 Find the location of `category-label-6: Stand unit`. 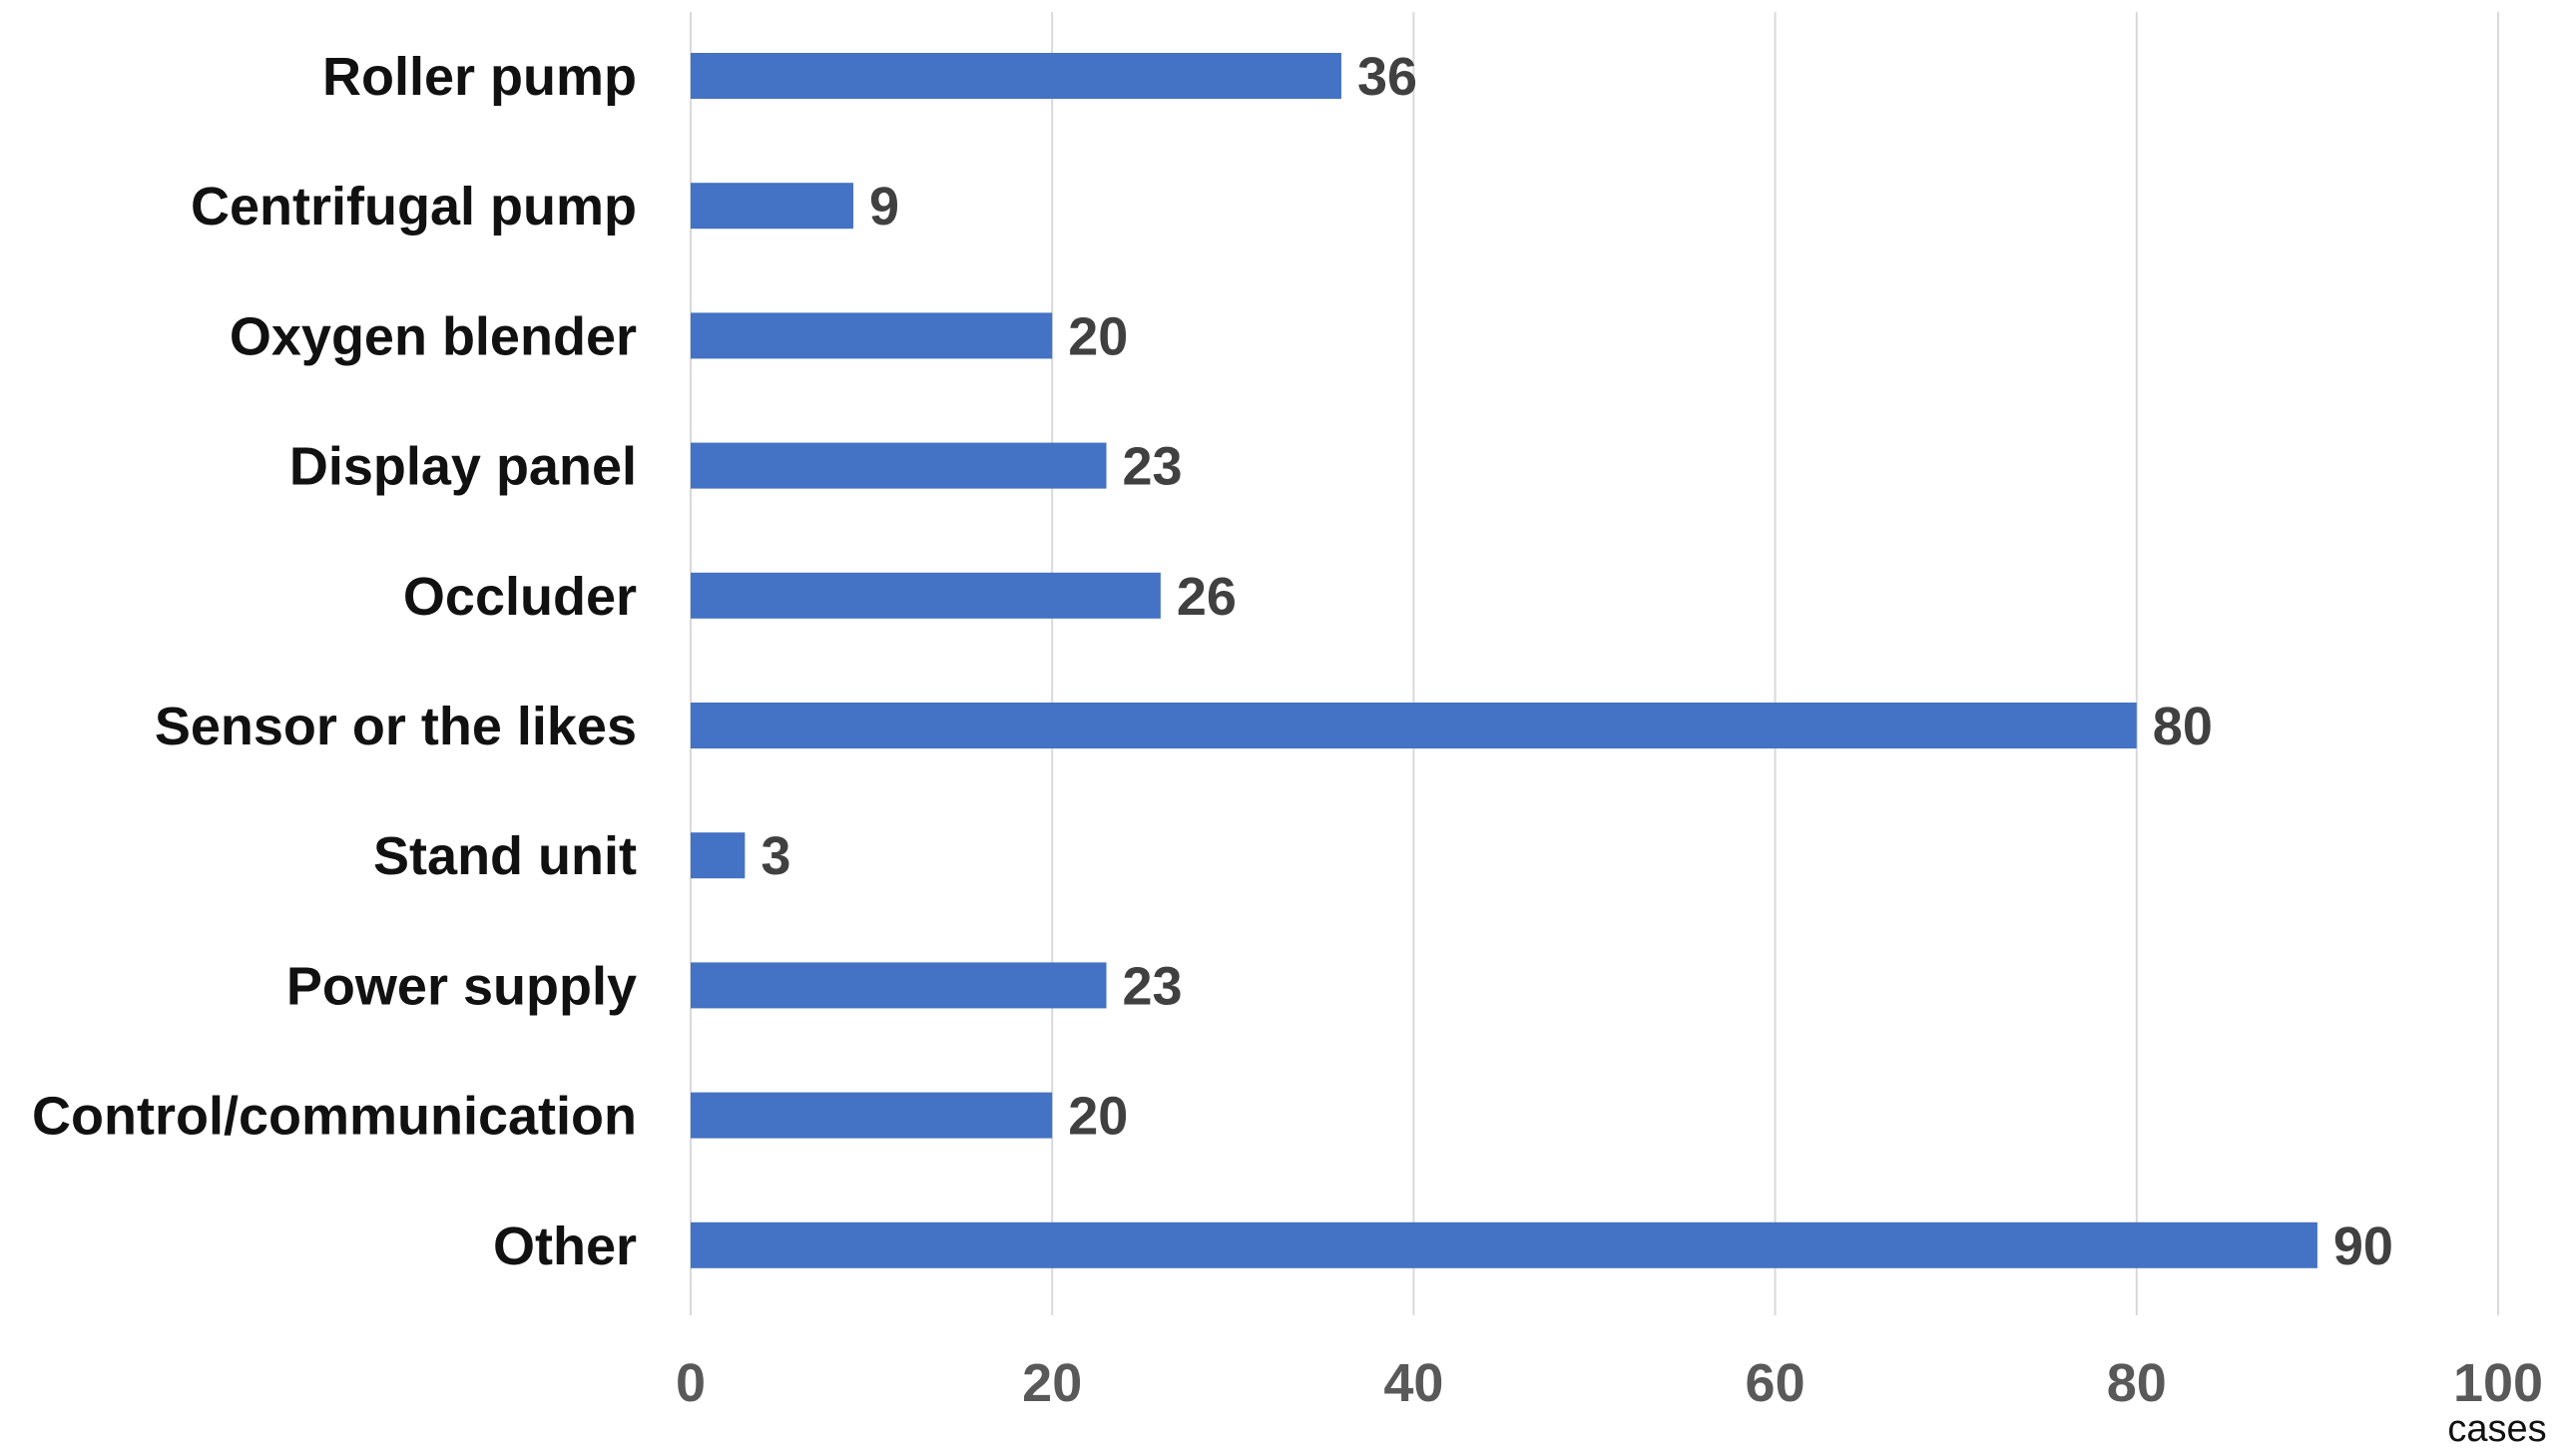

category-label-6: Stand unit is located at coordinates (505, 856).